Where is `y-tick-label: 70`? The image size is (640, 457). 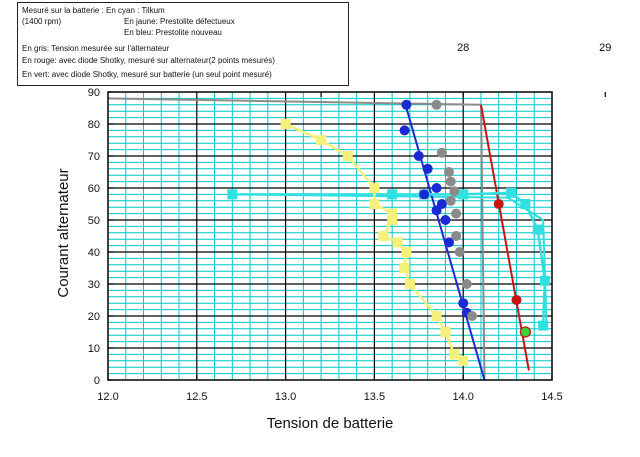 y-tick-label: 70 is located at coordinates (94, 157).